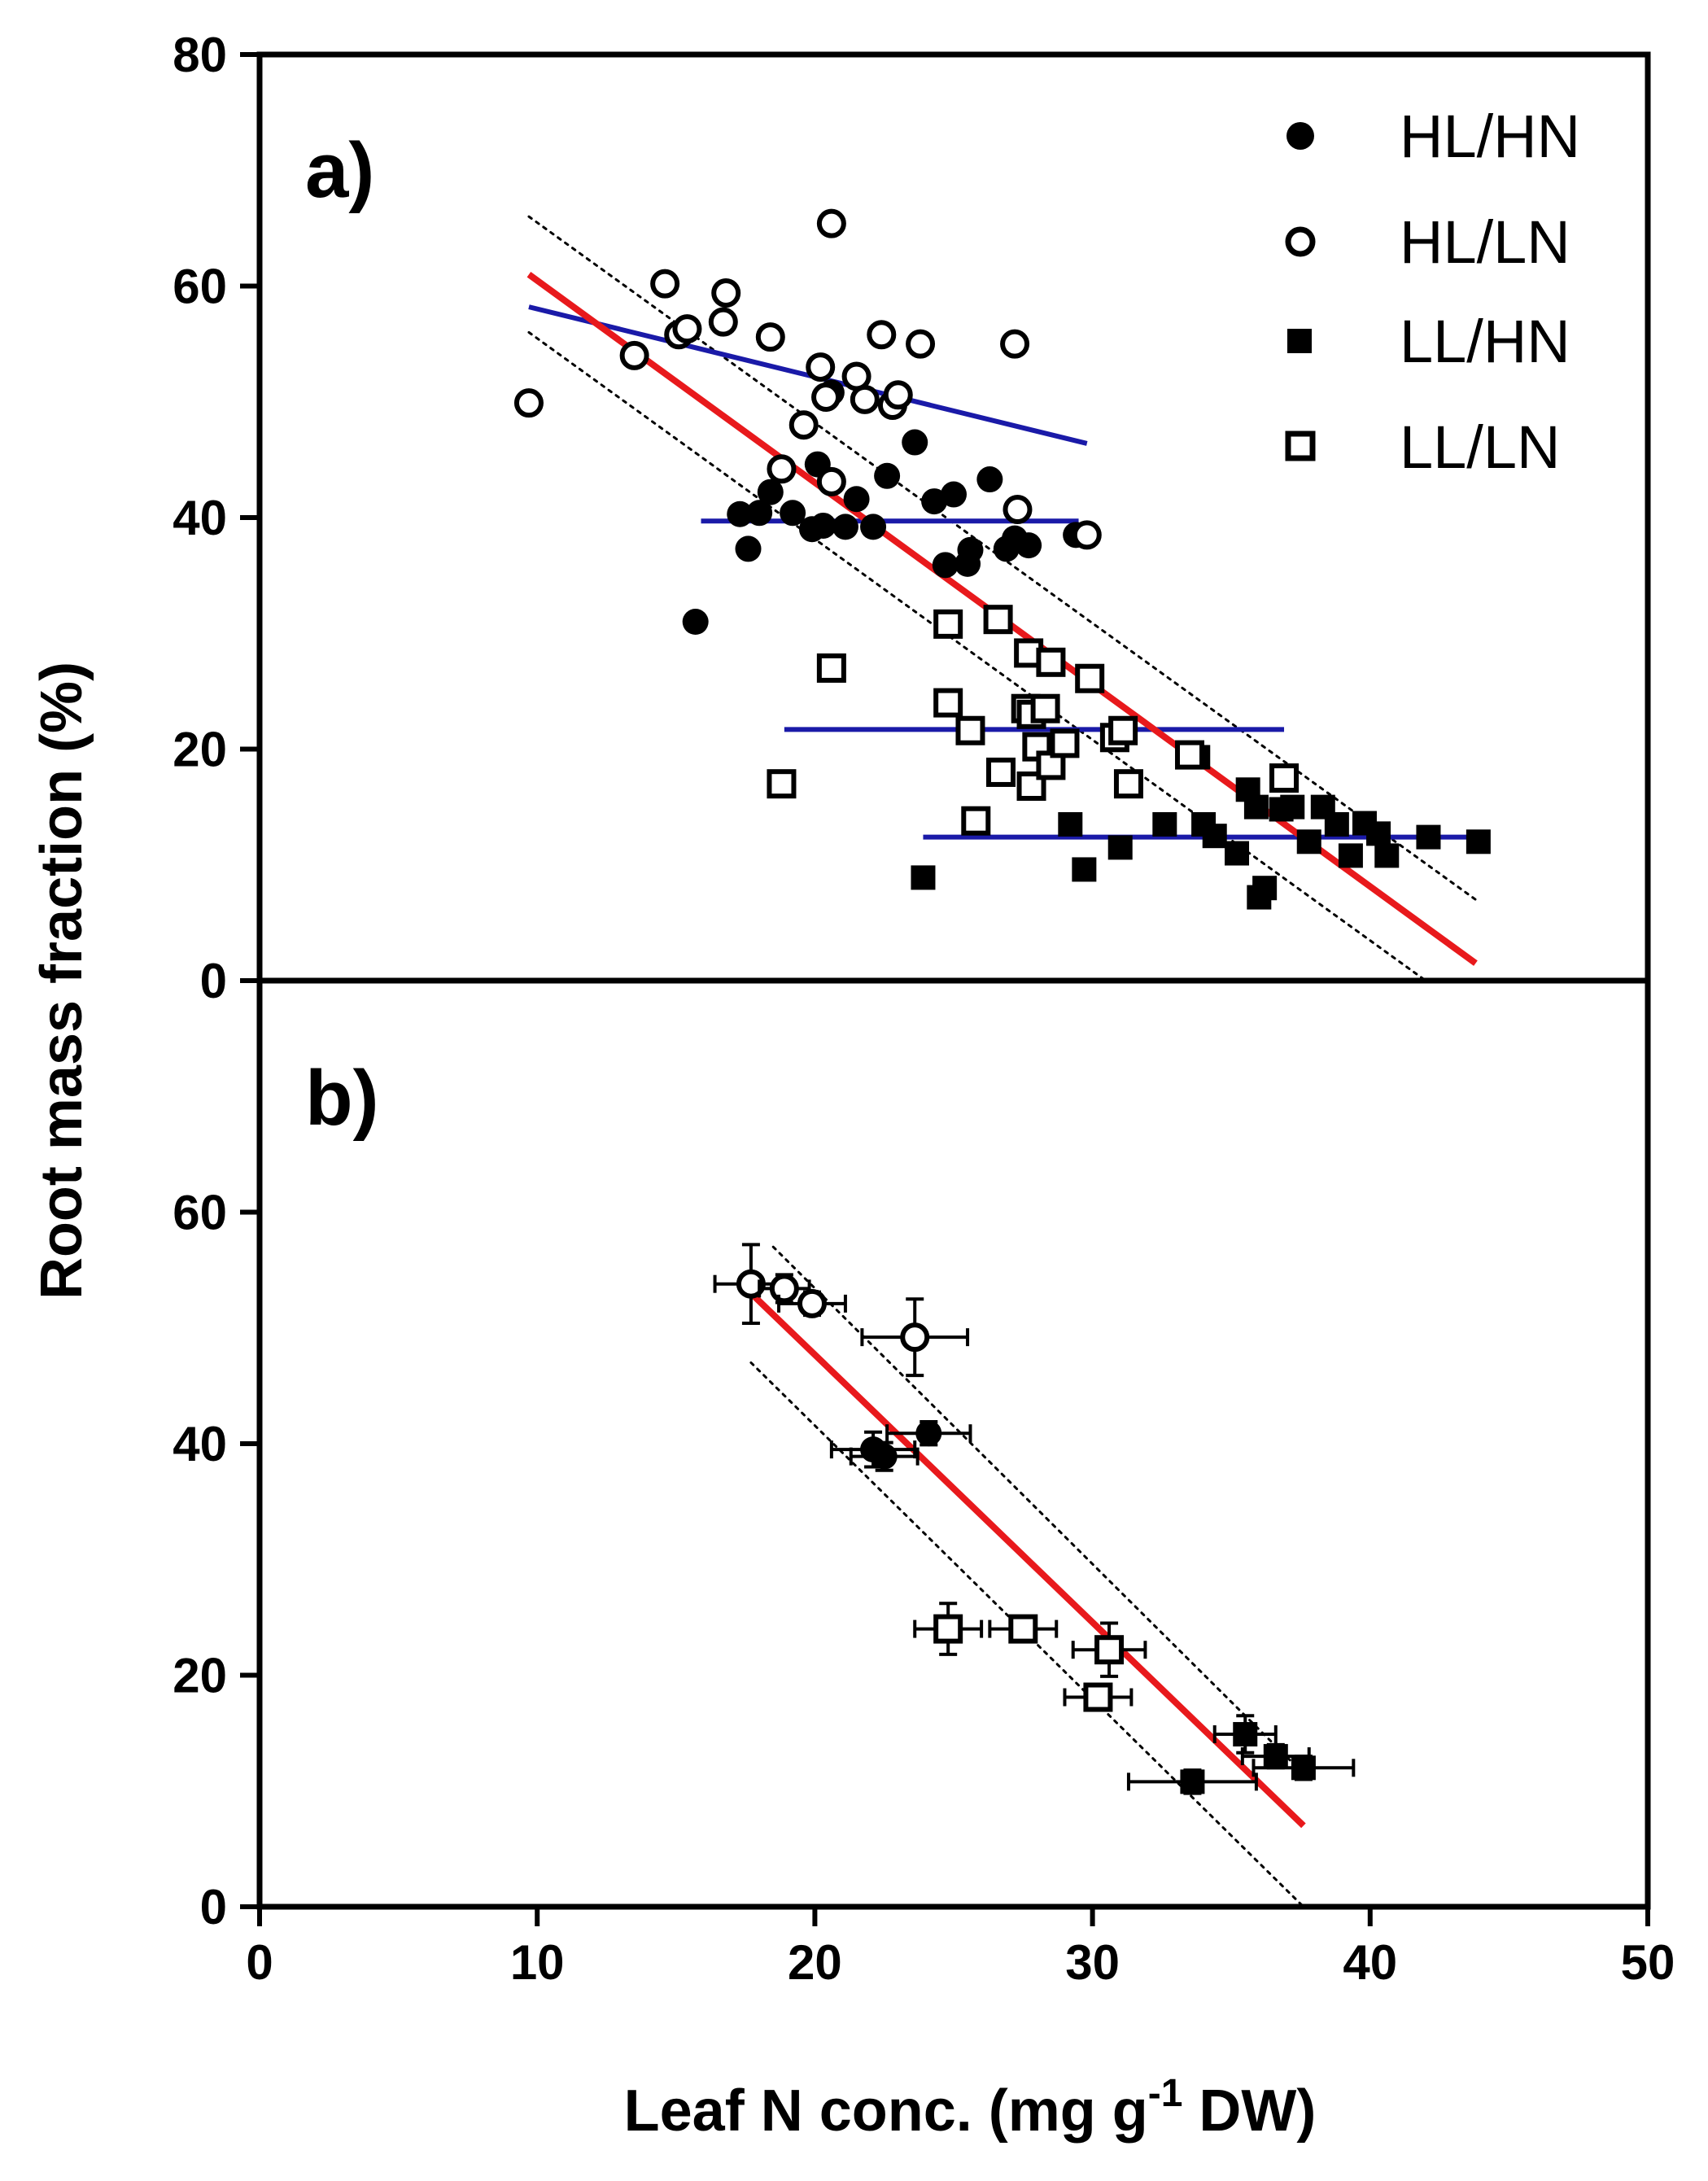 This screenshot has width=1708, height=2181. What do you see at coordinates (339, 170) in the screenshot?
I see `panel-a-label: a)` at bounding box center [339, 170].